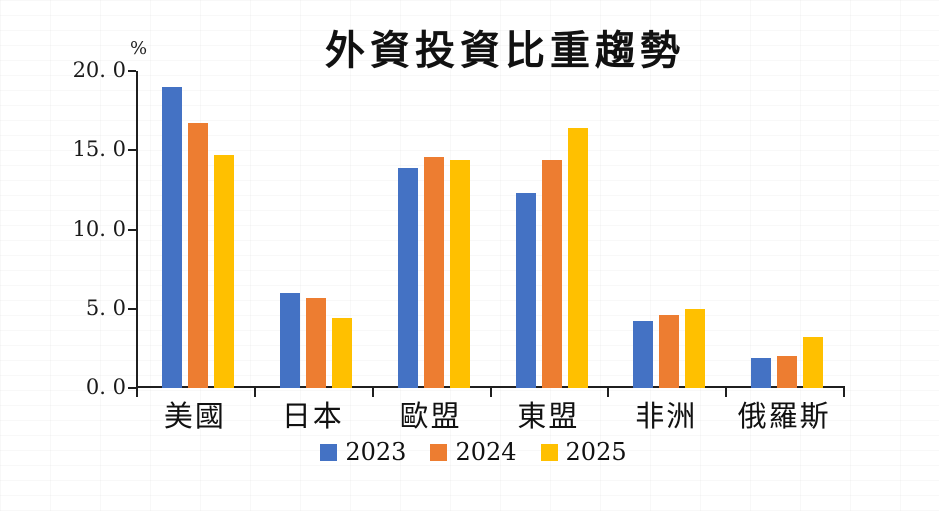 Image resolution: width=939 pixels, height=511 pixels. I want to click on chart-legend: 2023 2024 2025, so click(473, 452).